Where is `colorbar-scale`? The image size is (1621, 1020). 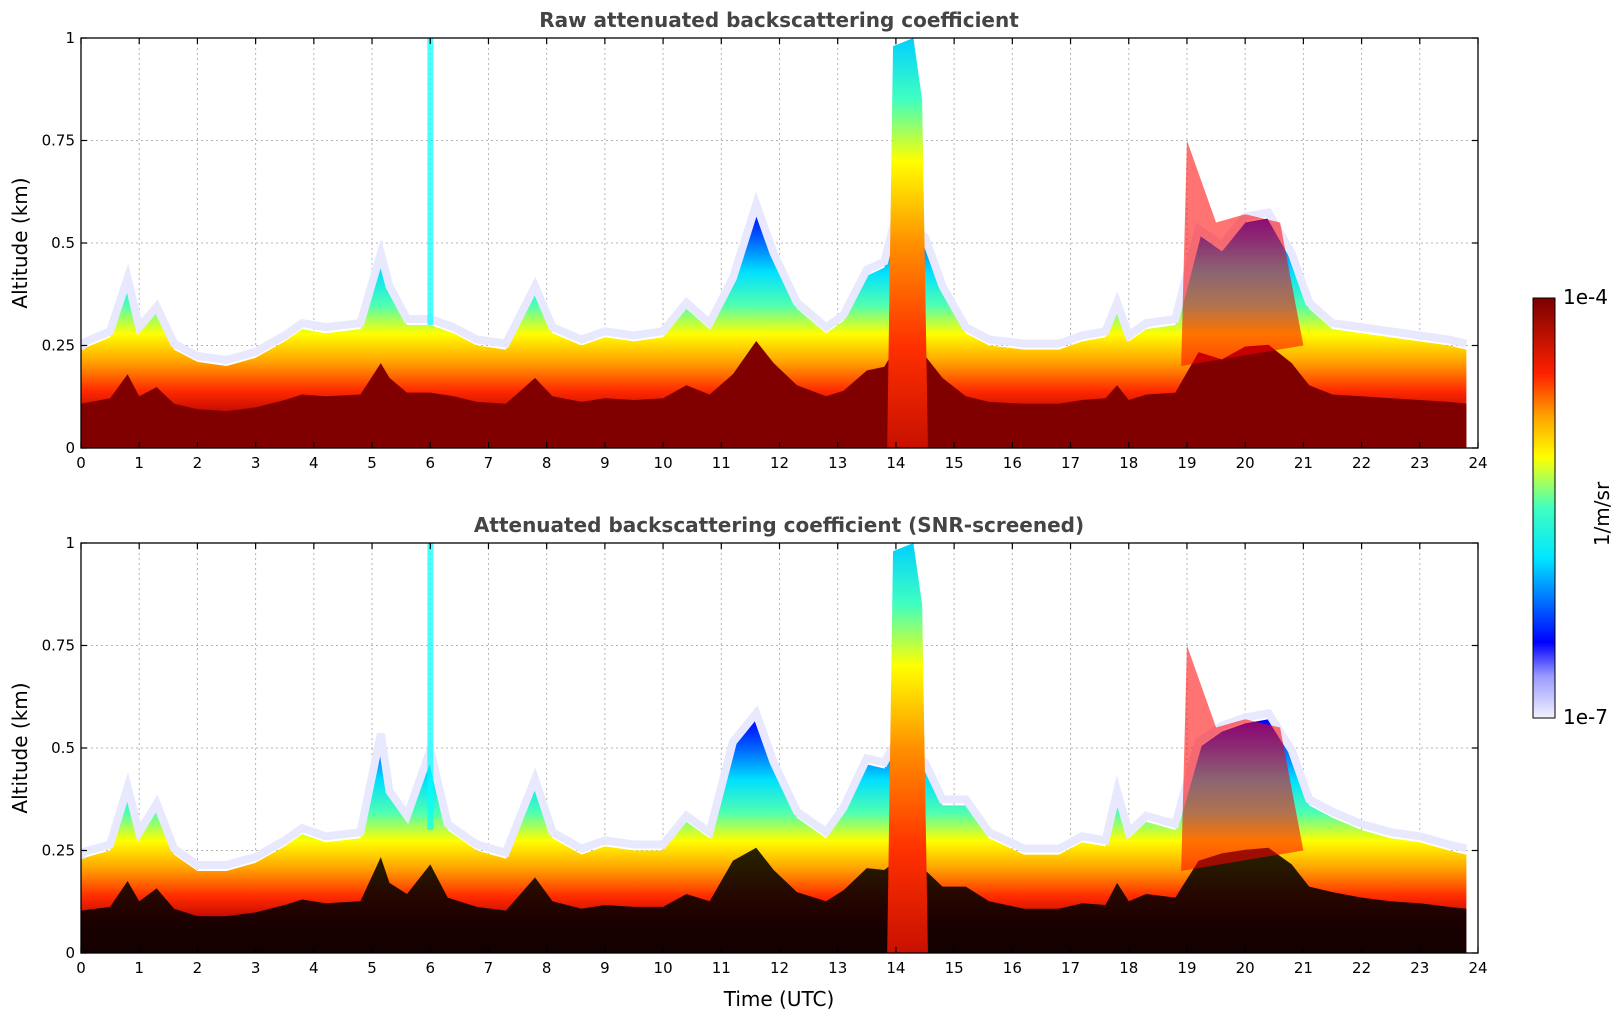
colorbar-scale is located at coordinates (1544, 508).